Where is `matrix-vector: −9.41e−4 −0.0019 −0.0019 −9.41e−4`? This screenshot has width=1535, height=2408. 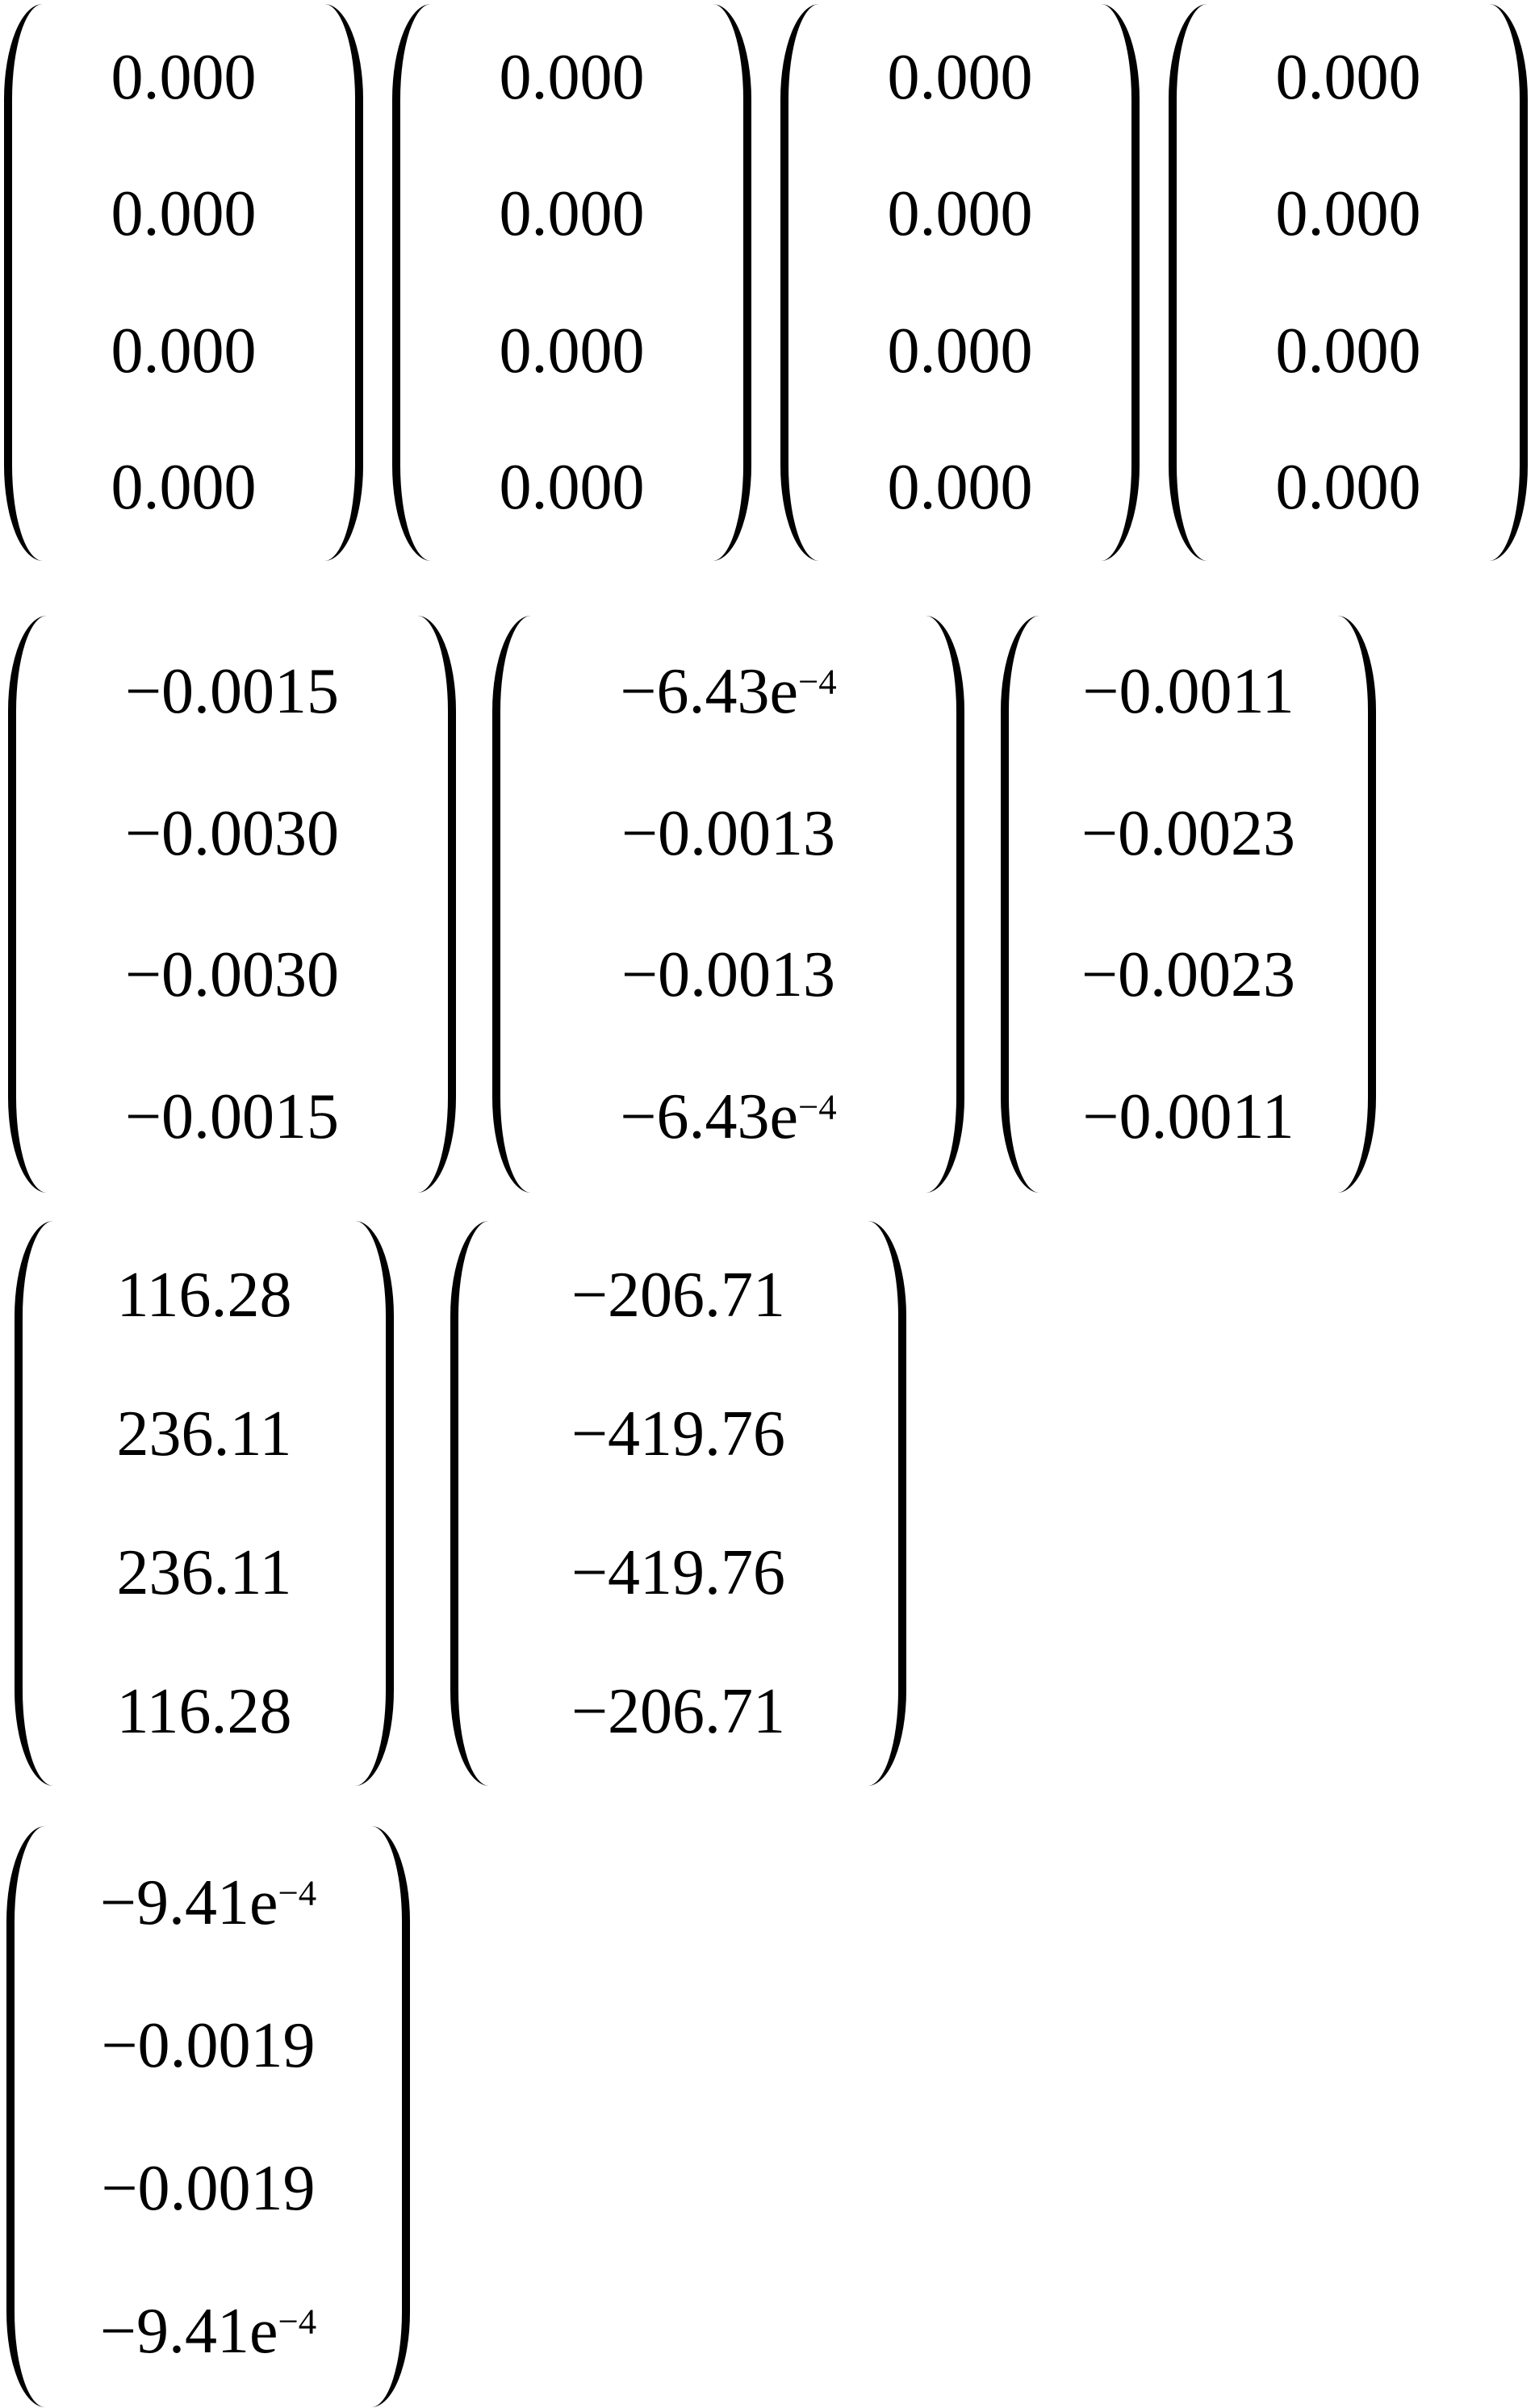
matrix-vector: −9.41e−4 −0.0019 −0.0019 −9.41e−4 is located at coordinates (208, 2116).